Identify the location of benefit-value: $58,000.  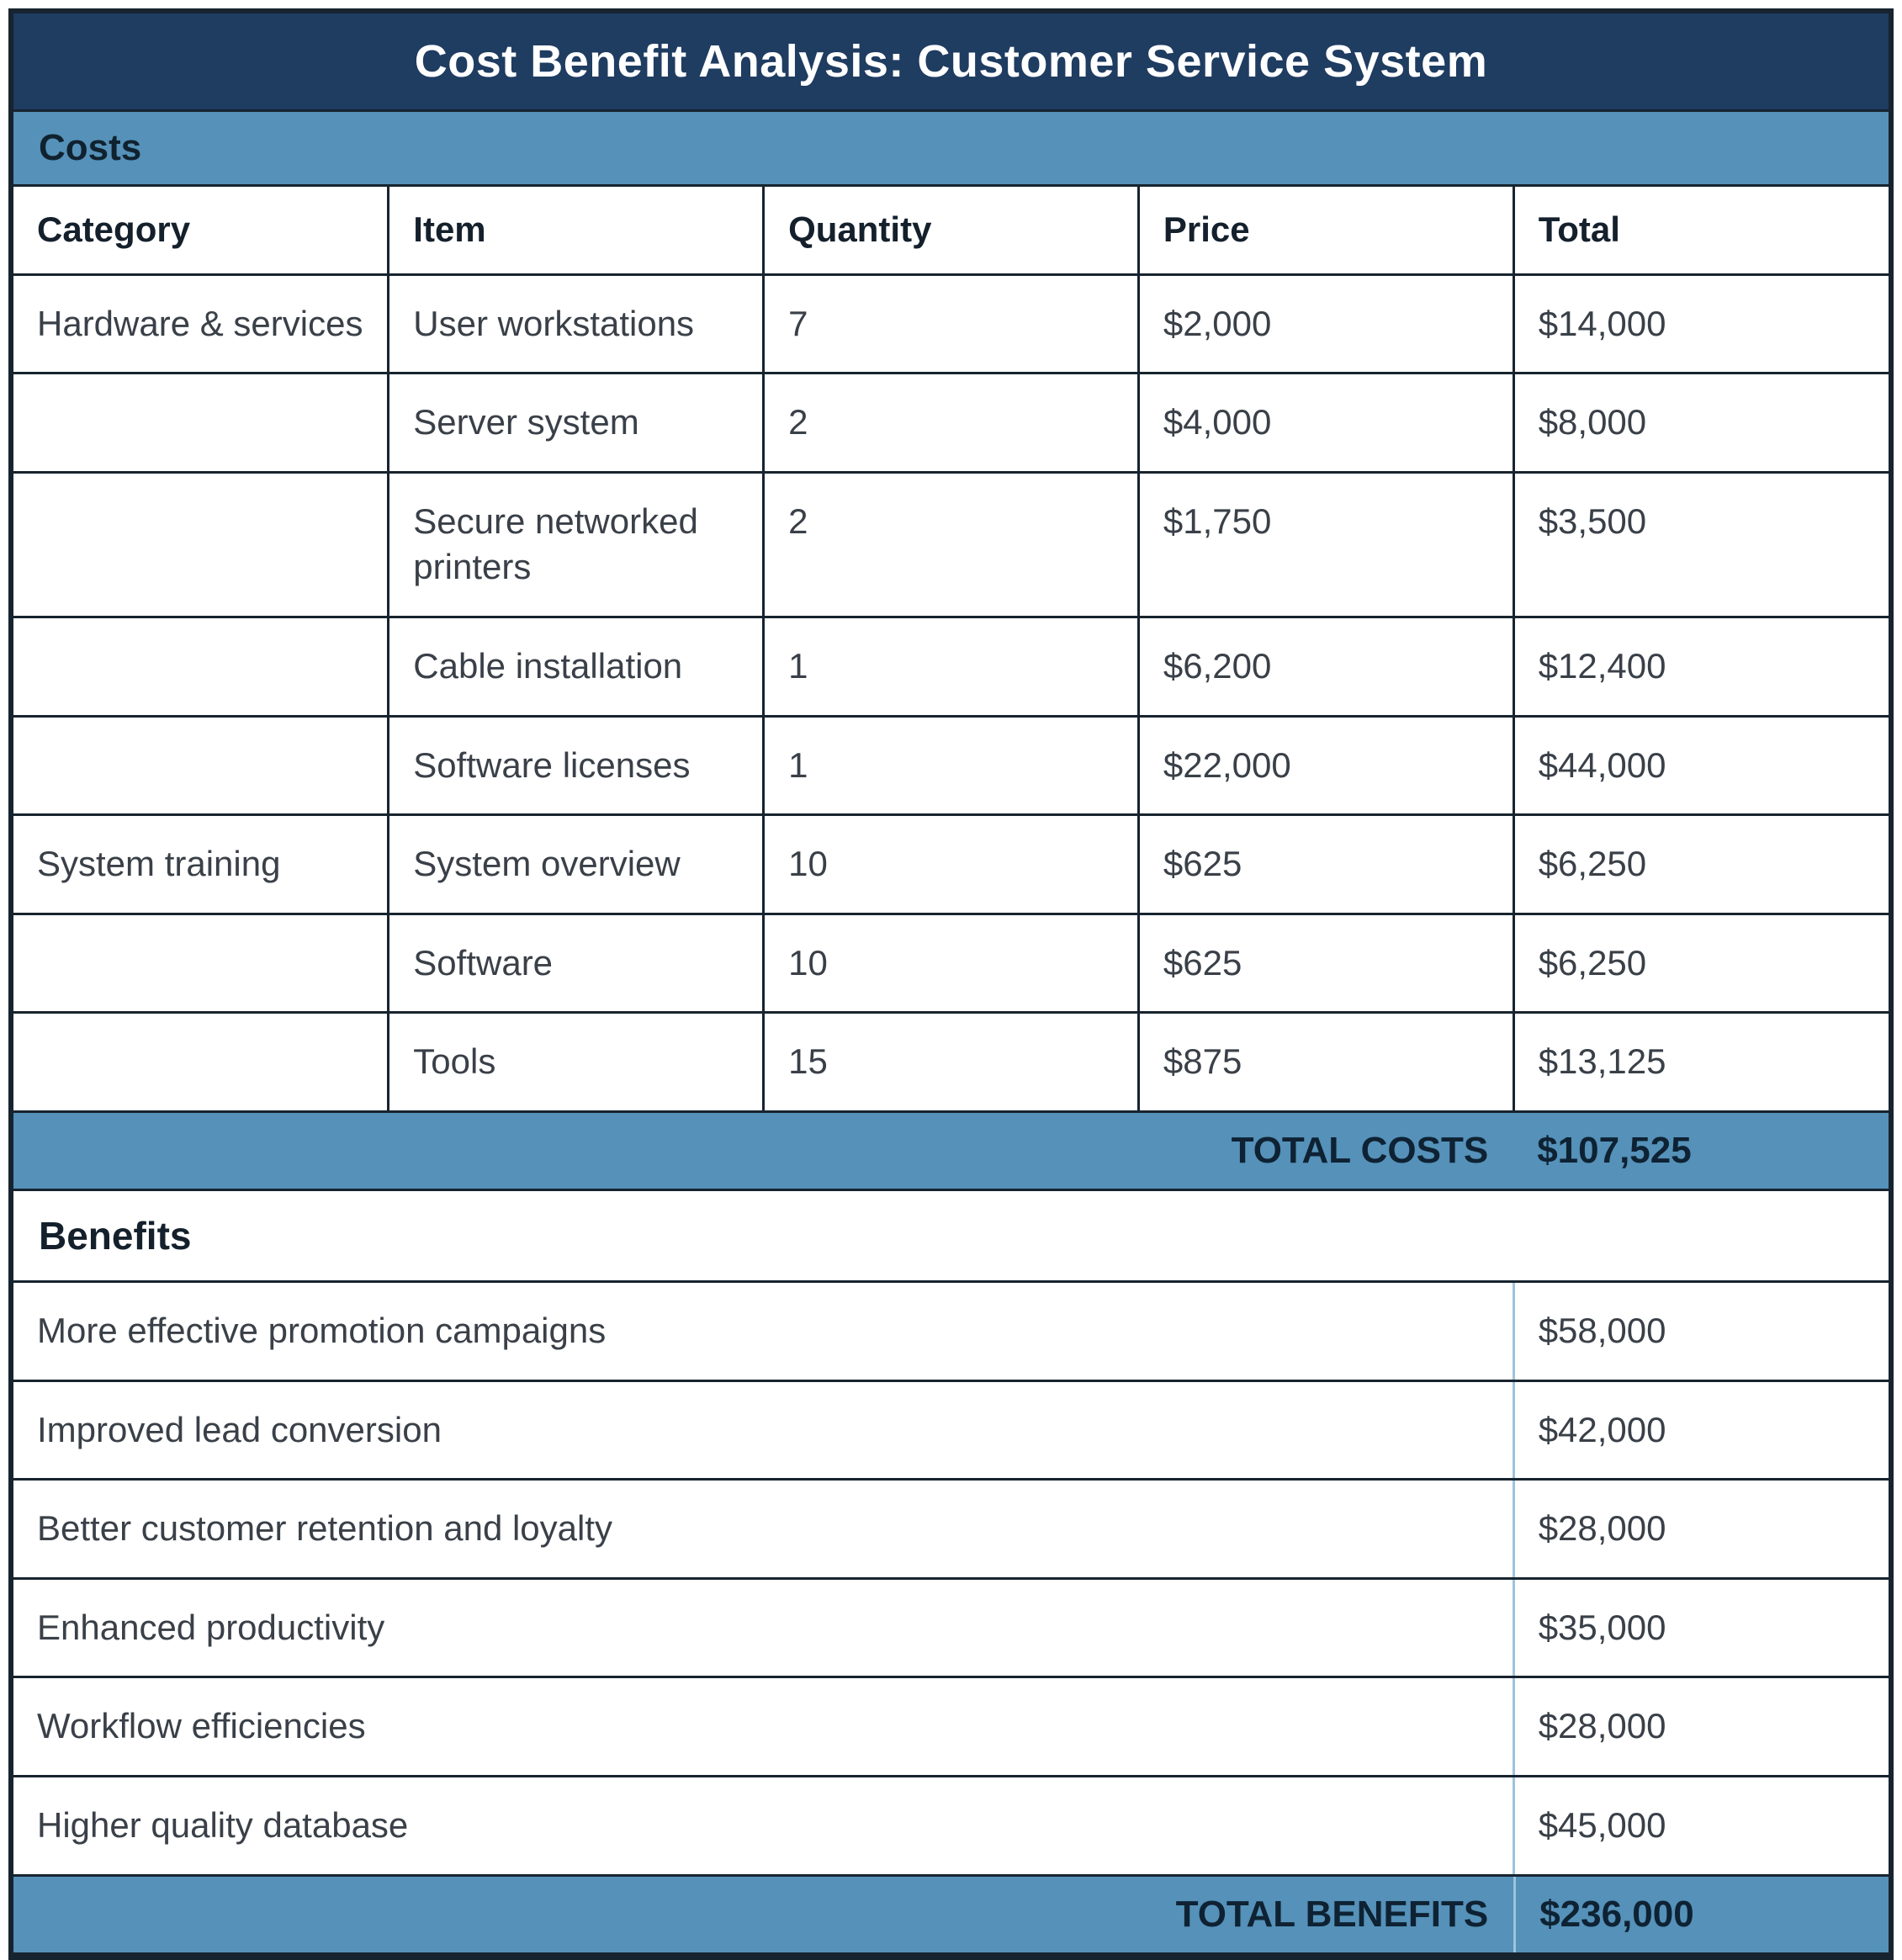
(1700, 1332).